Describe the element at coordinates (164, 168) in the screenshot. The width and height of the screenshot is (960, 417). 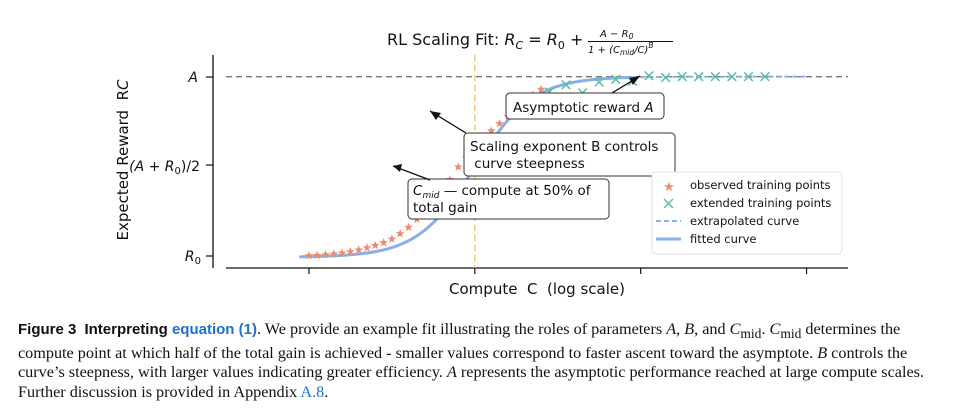
I see `svg-text: (A + R0)/2` at that location.